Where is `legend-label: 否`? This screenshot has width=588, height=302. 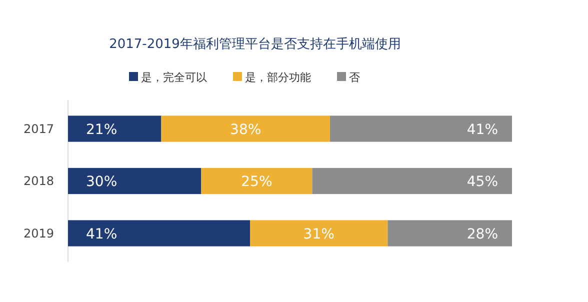 legend-label: 否 is located at coordinates (354, 77).